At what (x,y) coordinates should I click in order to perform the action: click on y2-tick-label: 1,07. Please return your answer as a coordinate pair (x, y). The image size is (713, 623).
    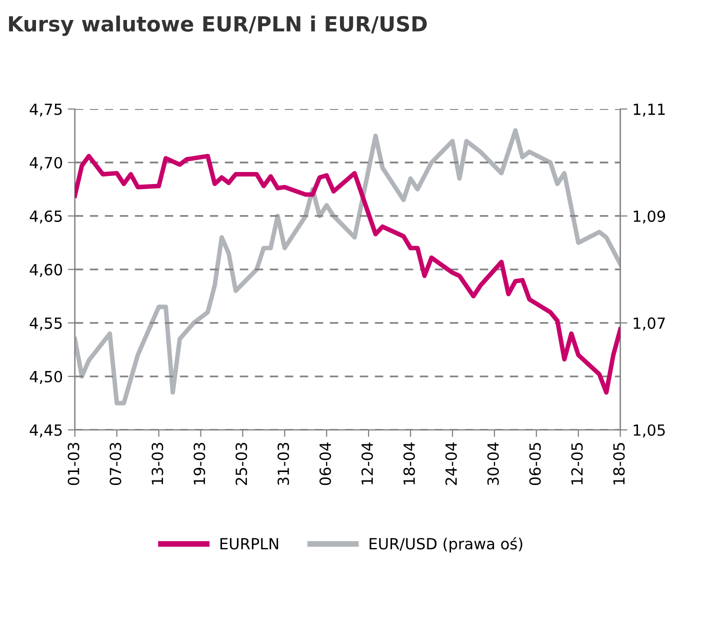
    Looking at the image, I should click on (649, 323).